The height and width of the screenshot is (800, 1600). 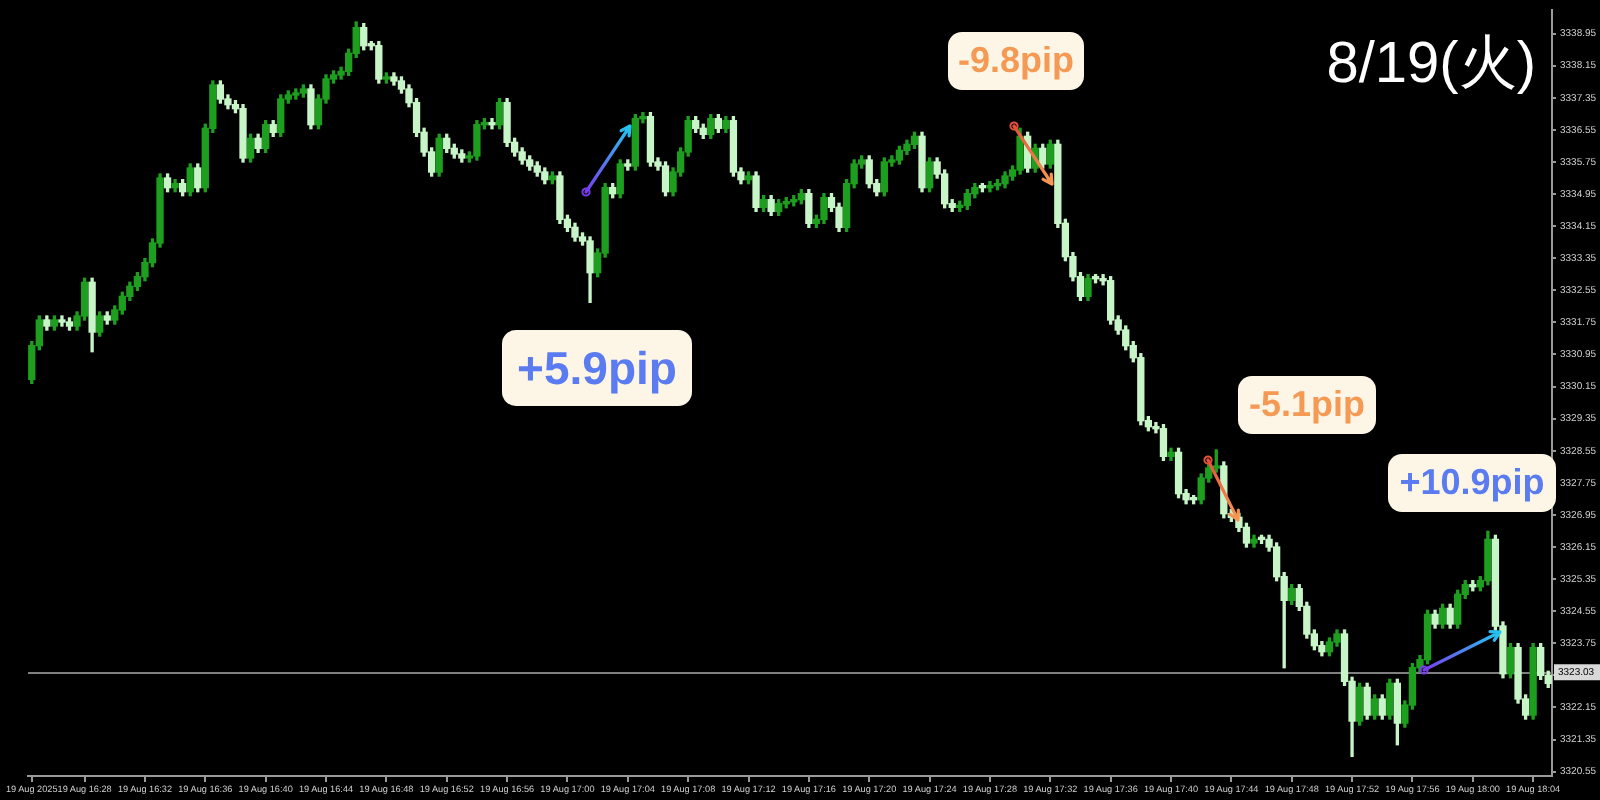 What do you see at coordinates (1472, 483) in the screenshot?
I see `annotation: +10.9pip` at bounding box center [1472, 483].